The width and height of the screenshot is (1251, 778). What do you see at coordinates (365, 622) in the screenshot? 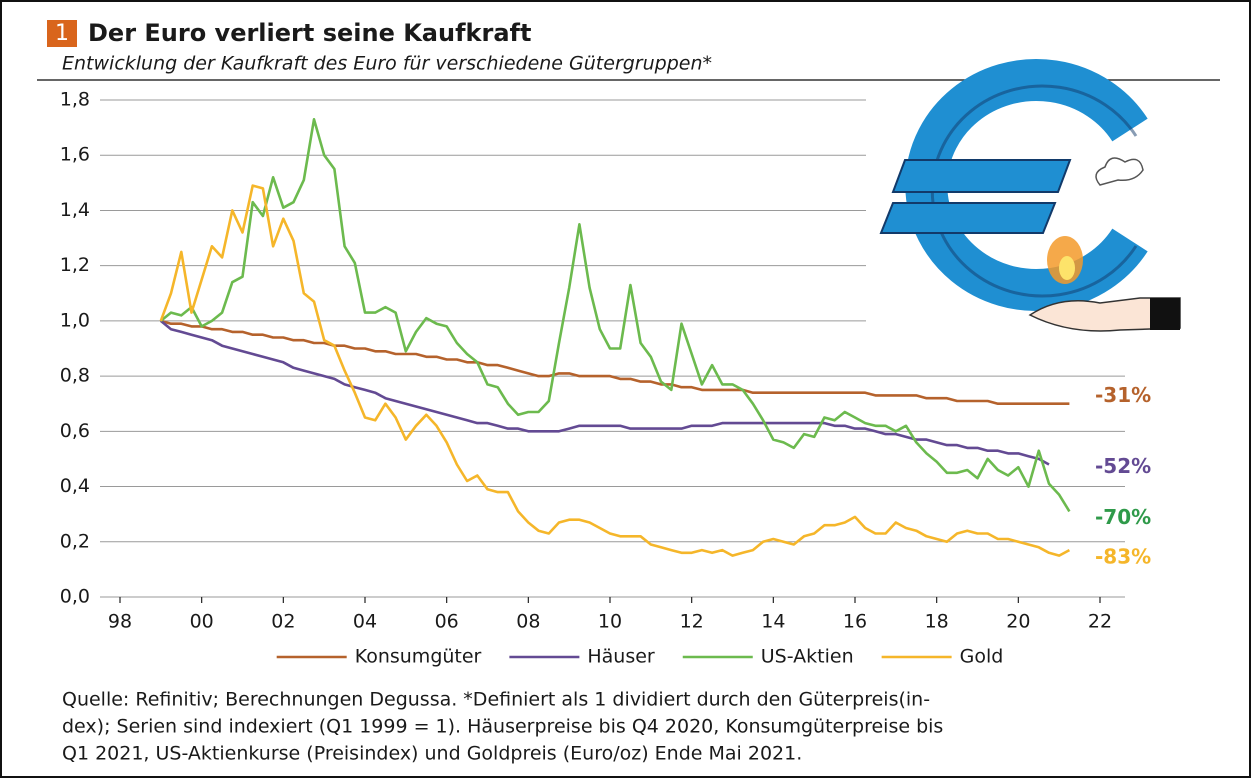
I see `x-tick-label: 04` at bounding box center [365, 622].